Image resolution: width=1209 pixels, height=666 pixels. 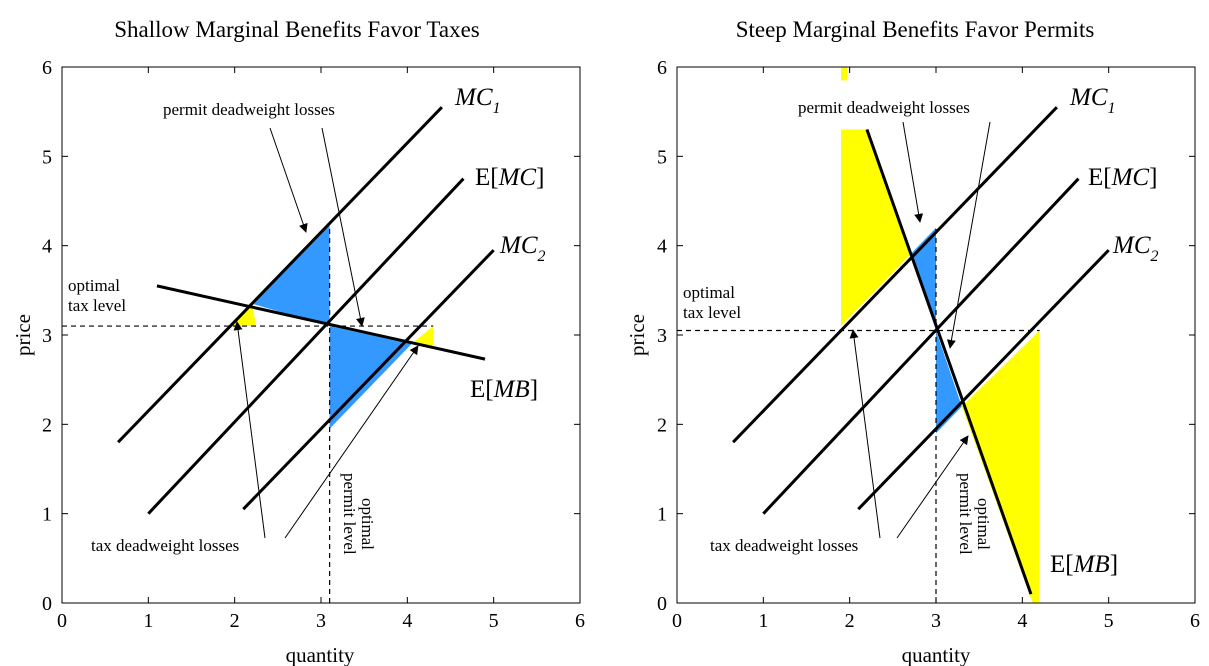 What do you see at coordinates (494, 621) in the screenshot?
I see `left-x-tick-label: 5` at bounding box center [494, 621].